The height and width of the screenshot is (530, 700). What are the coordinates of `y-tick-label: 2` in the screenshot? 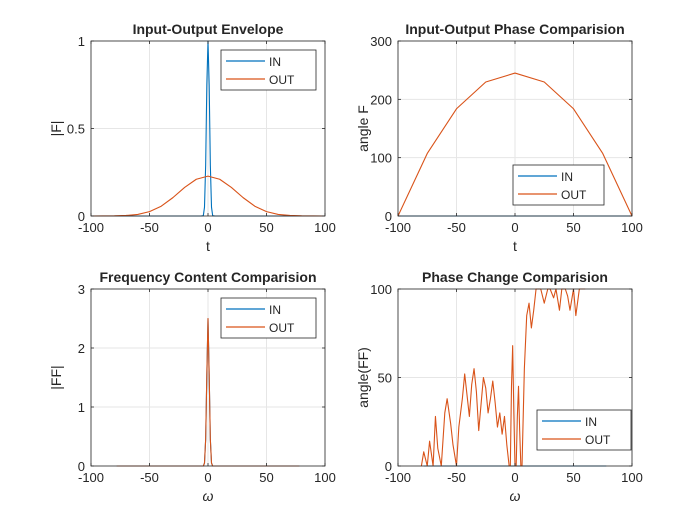 It's located at (81, 348).